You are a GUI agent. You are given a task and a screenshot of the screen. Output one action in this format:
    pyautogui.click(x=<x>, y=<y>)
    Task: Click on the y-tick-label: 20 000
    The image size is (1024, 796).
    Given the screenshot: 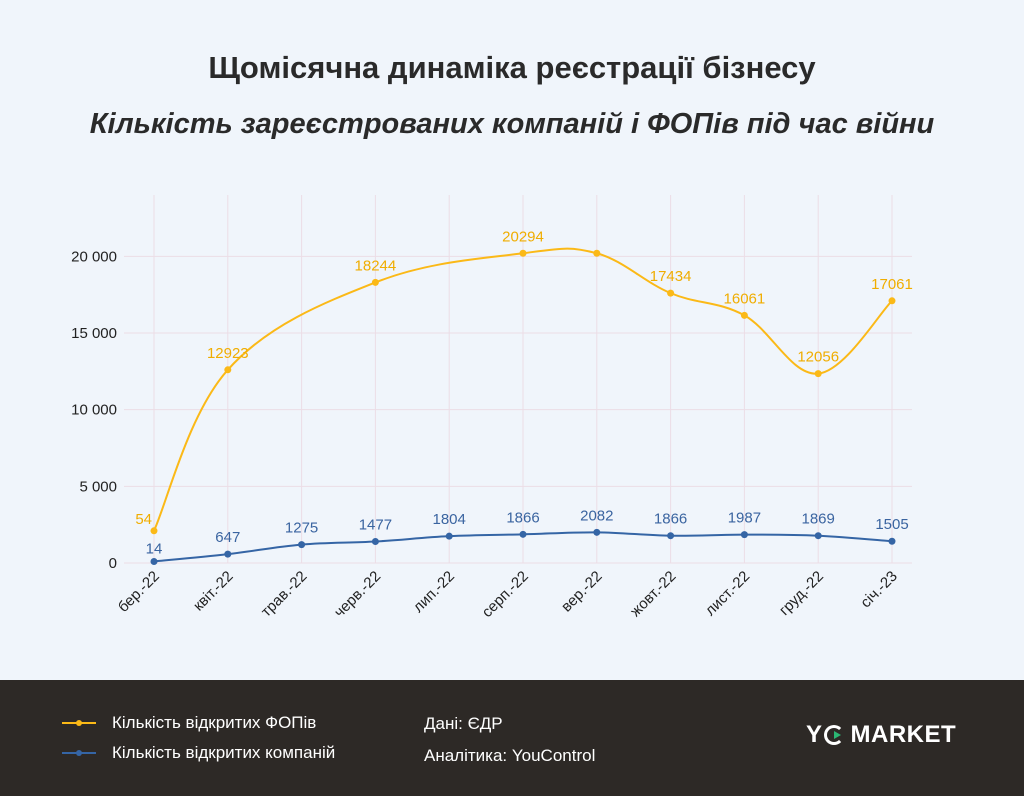 What is the action you would take?
    pyautogui.click(x=94, y=256)
    